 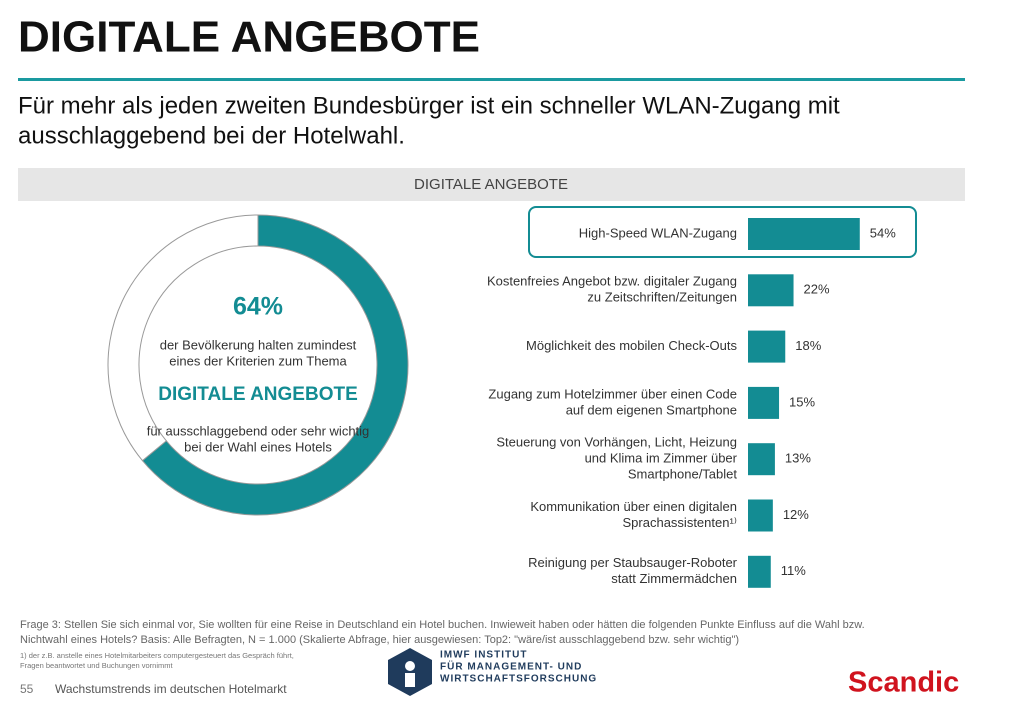 What do you see at coordinates (518, 679) in the screenshot?
I see `imwf-logo-text: WIRTSCHAFTSFORSCHUNG` at bounding box center [518, 679].